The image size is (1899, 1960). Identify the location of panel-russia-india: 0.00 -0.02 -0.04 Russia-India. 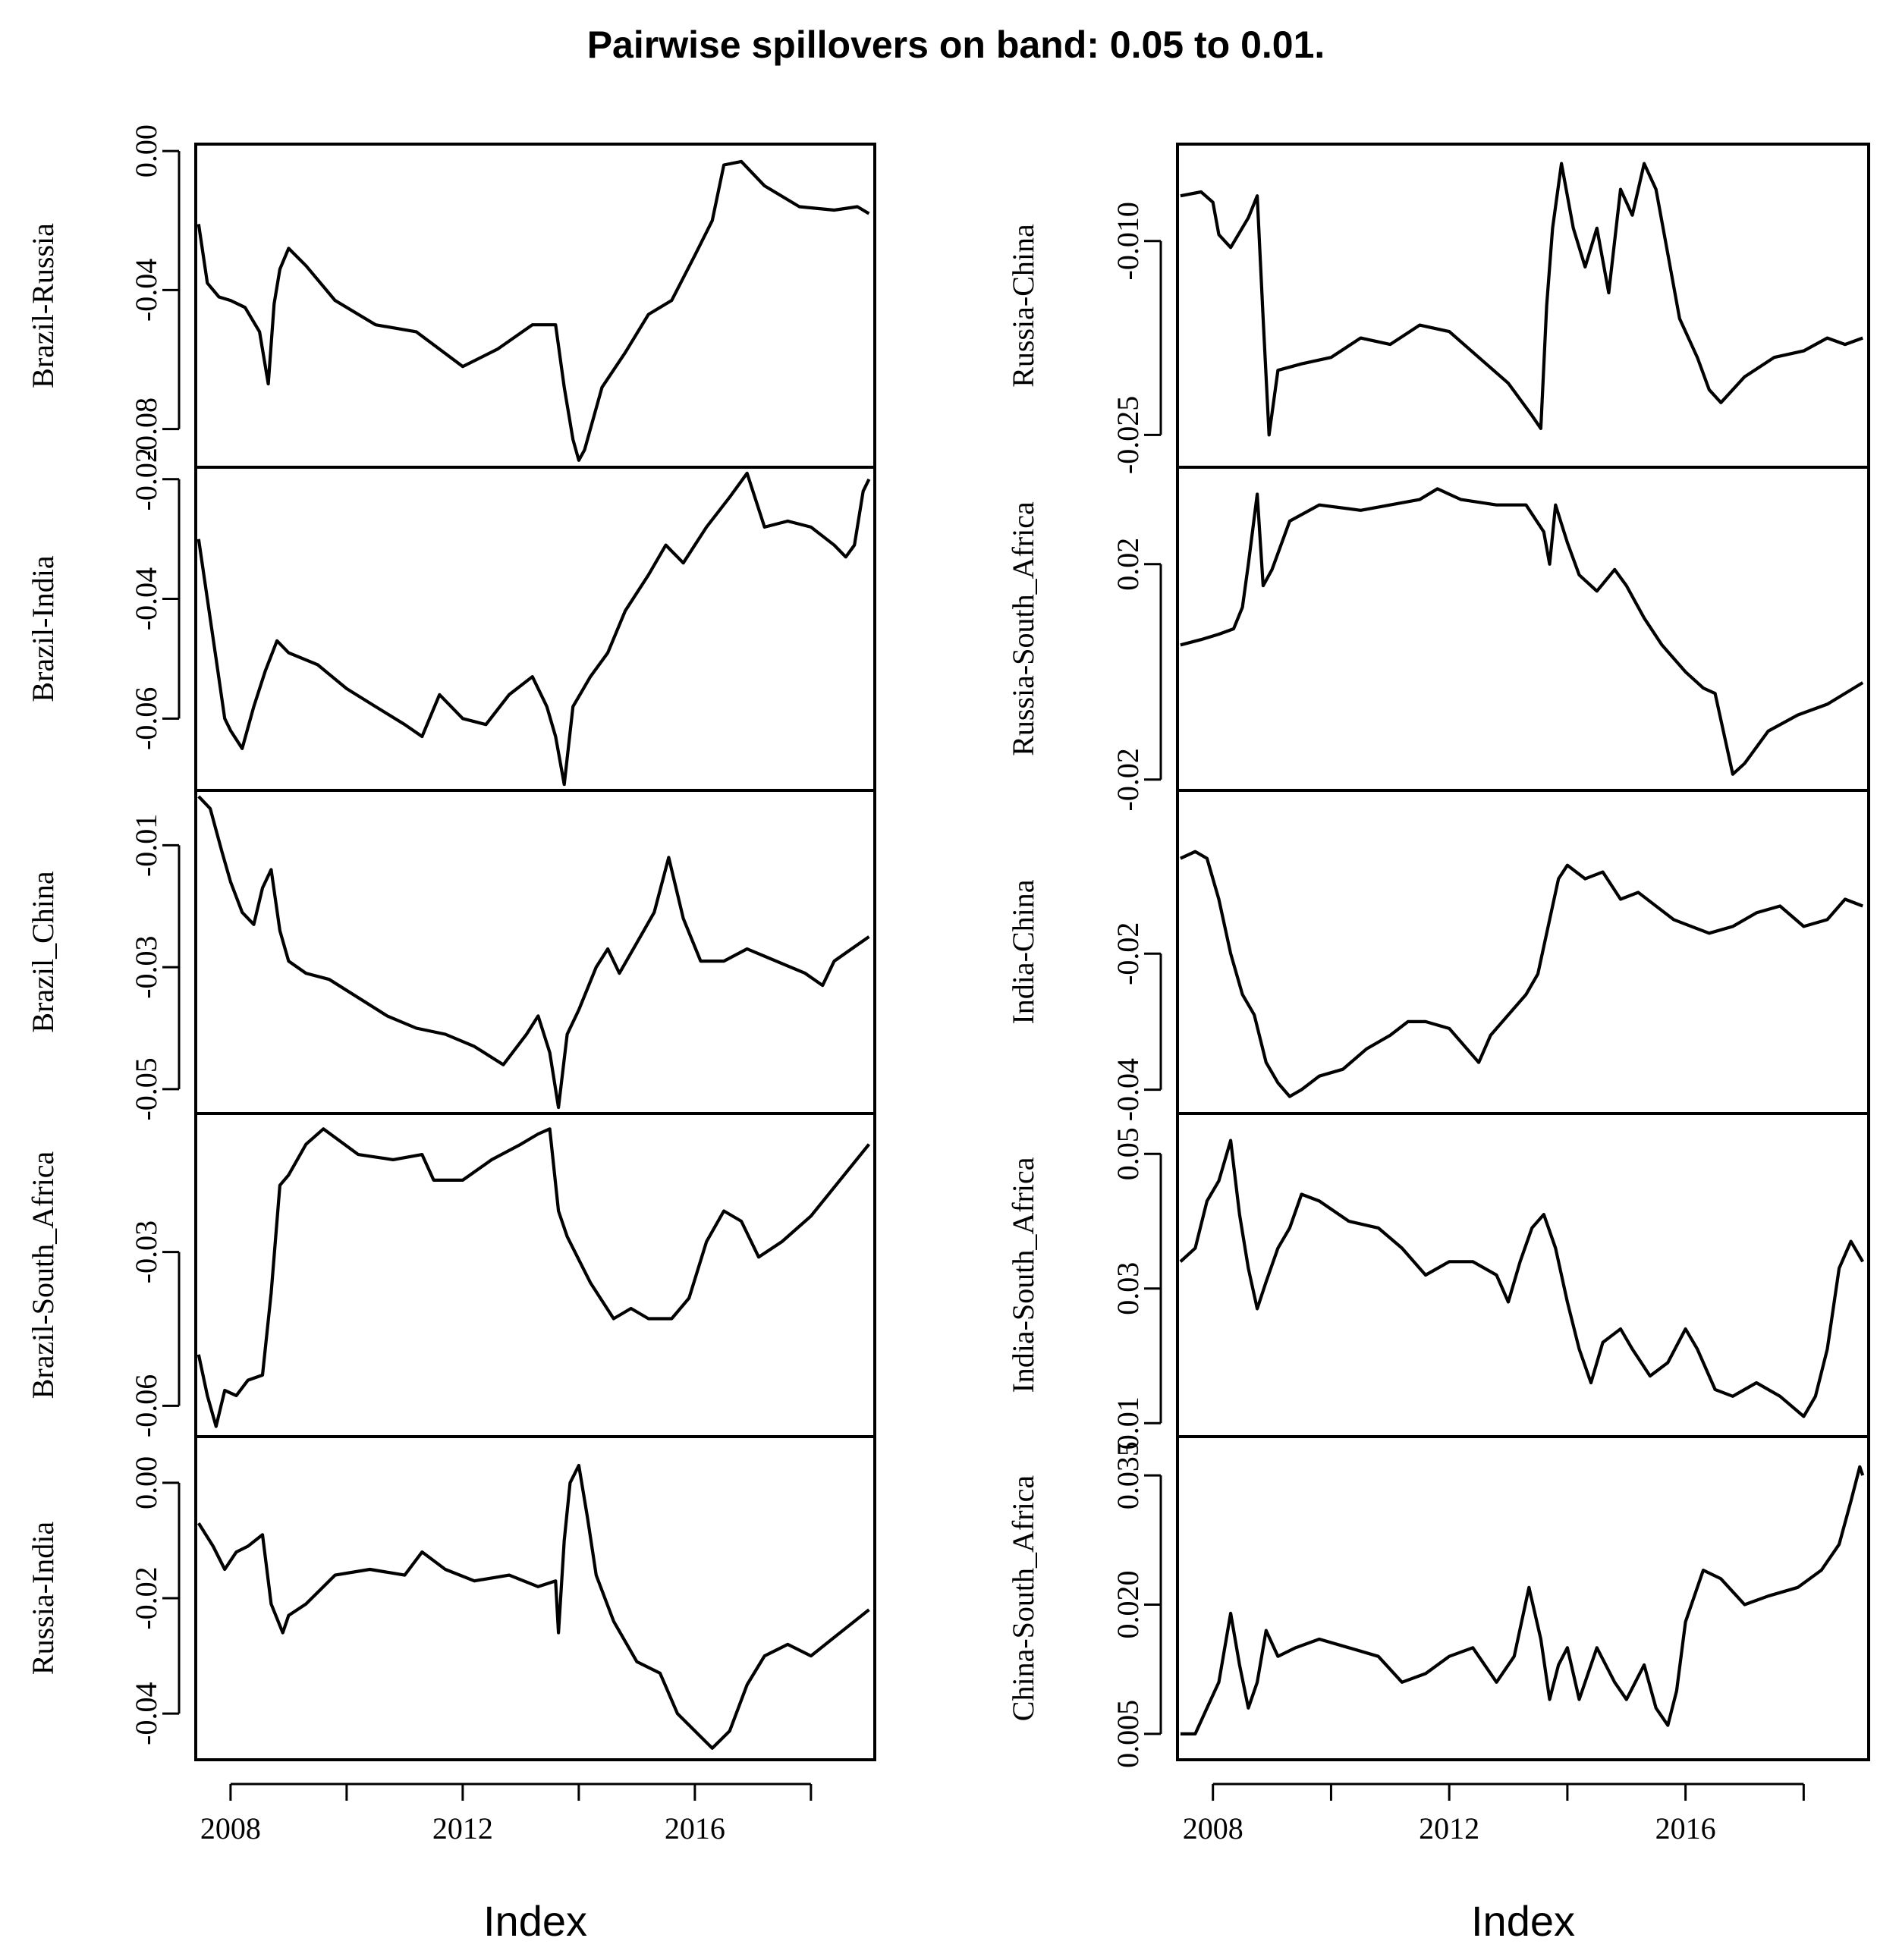
(451, 1598).